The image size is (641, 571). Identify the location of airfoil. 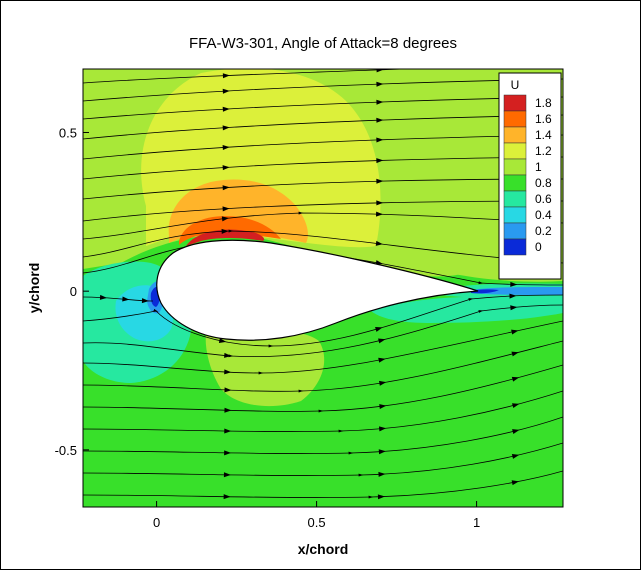
(317, 290).